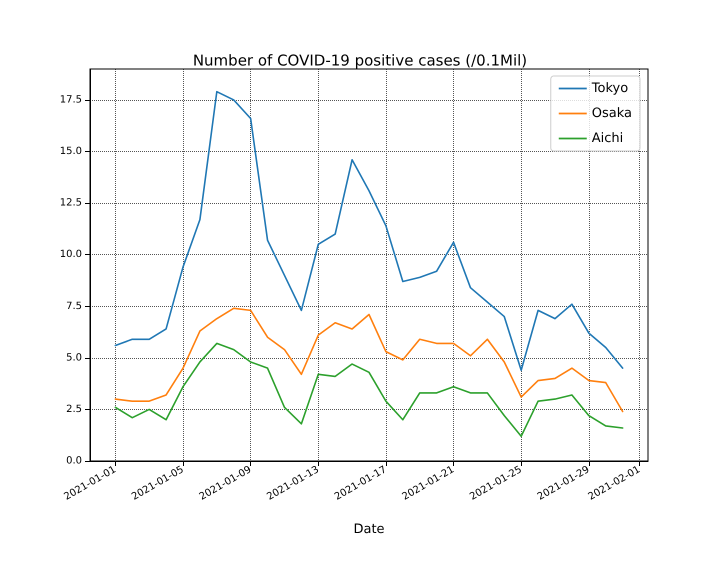  Describe the element at coordinates (71, 203) in the screenshot. I see `y-tick-label: 12.5` at that location.